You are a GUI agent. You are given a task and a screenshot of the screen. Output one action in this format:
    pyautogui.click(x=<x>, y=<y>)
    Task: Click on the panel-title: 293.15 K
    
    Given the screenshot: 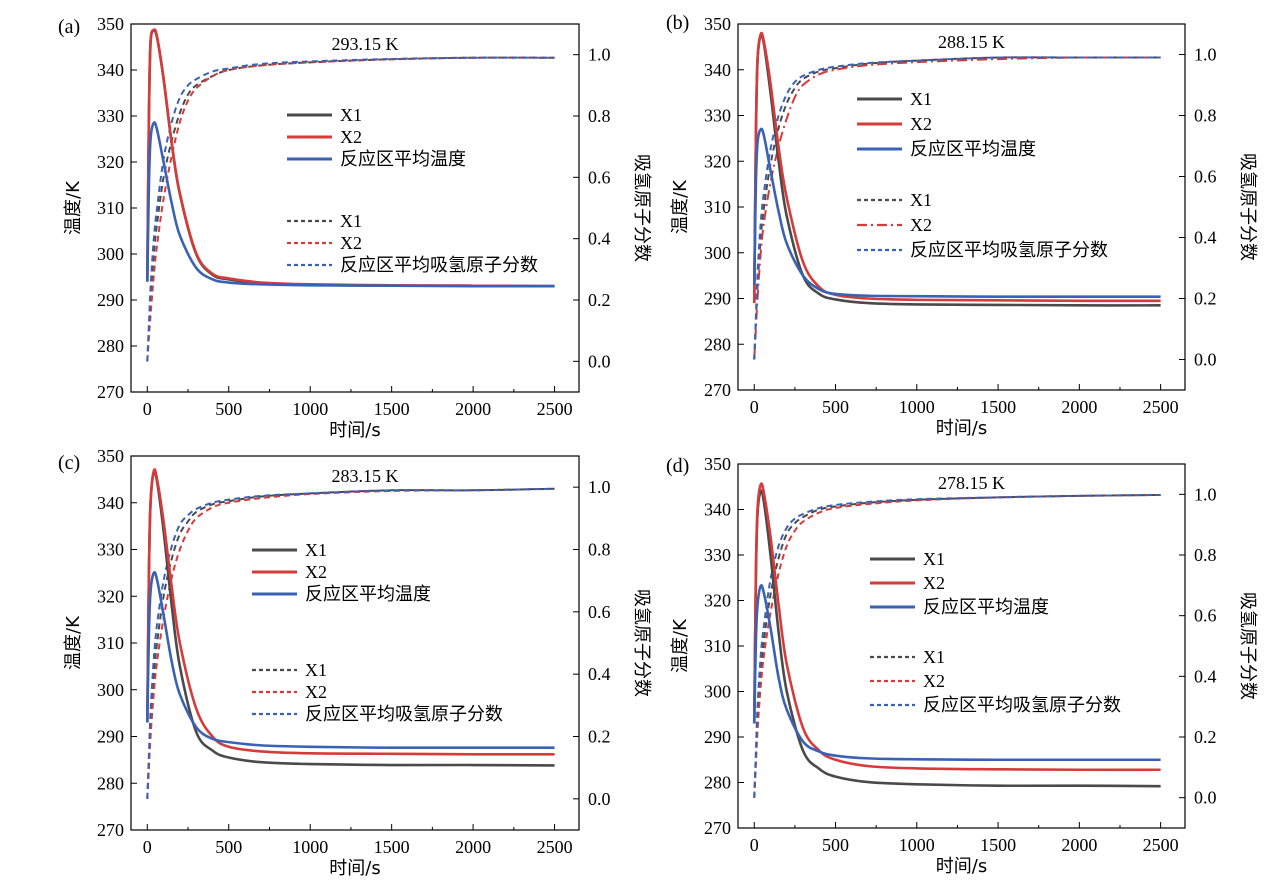 What is the action you would take?
    pyautogui.click(x=365, y=44)
    